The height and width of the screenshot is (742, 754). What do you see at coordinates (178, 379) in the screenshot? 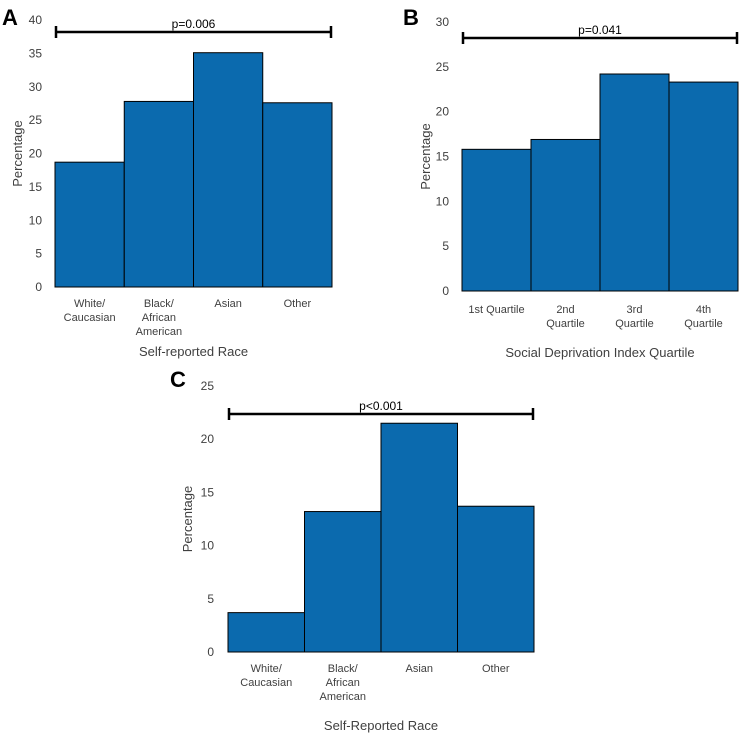
I see `panel-letter: C` at bounding box center [178, 379].